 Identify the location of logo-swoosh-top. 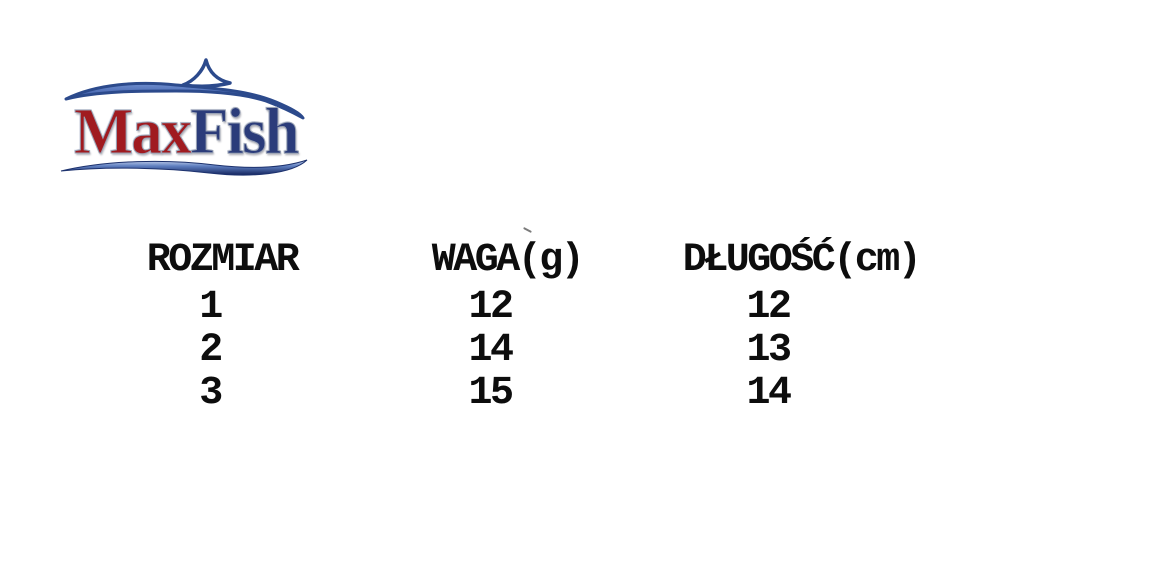
(184, 100).